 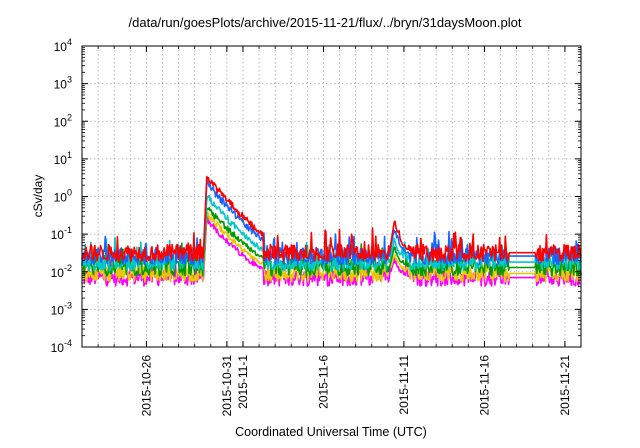 I want to click on y-tick-label: 10², so click(x=63, y=120).